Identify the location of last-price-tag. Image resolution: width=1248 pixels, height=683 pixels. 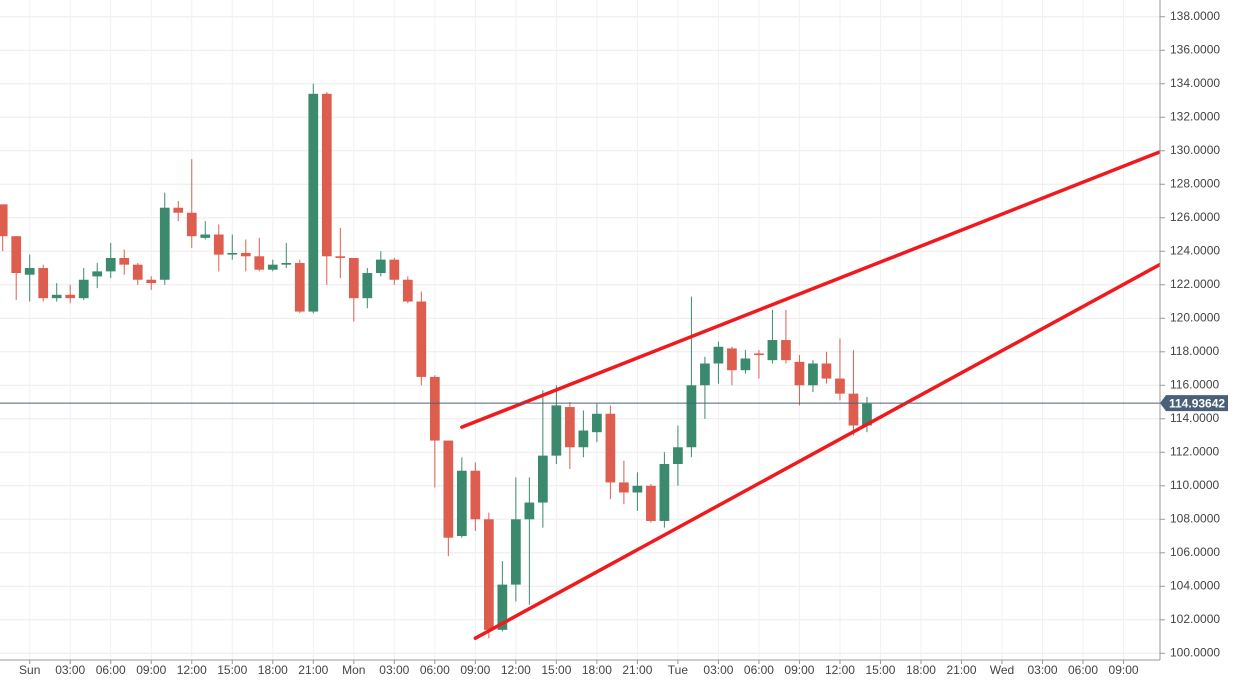
(1194, 403).